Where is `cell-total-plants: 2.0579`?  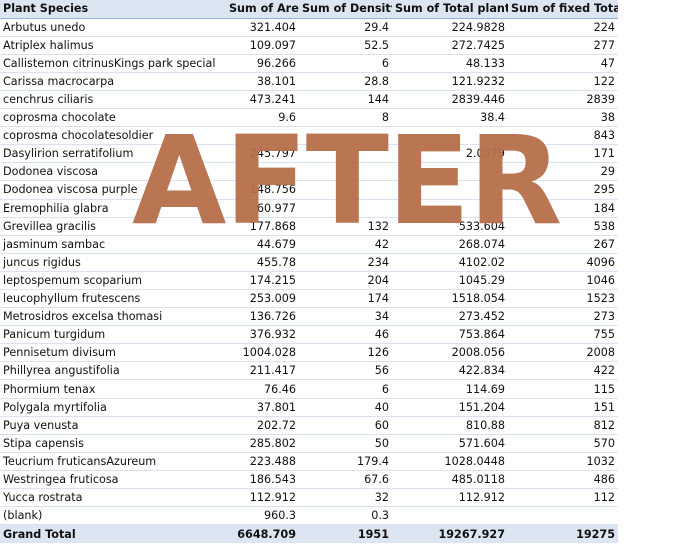
cell-total-plants: 2.0579 is located at coordinates (450, 154).